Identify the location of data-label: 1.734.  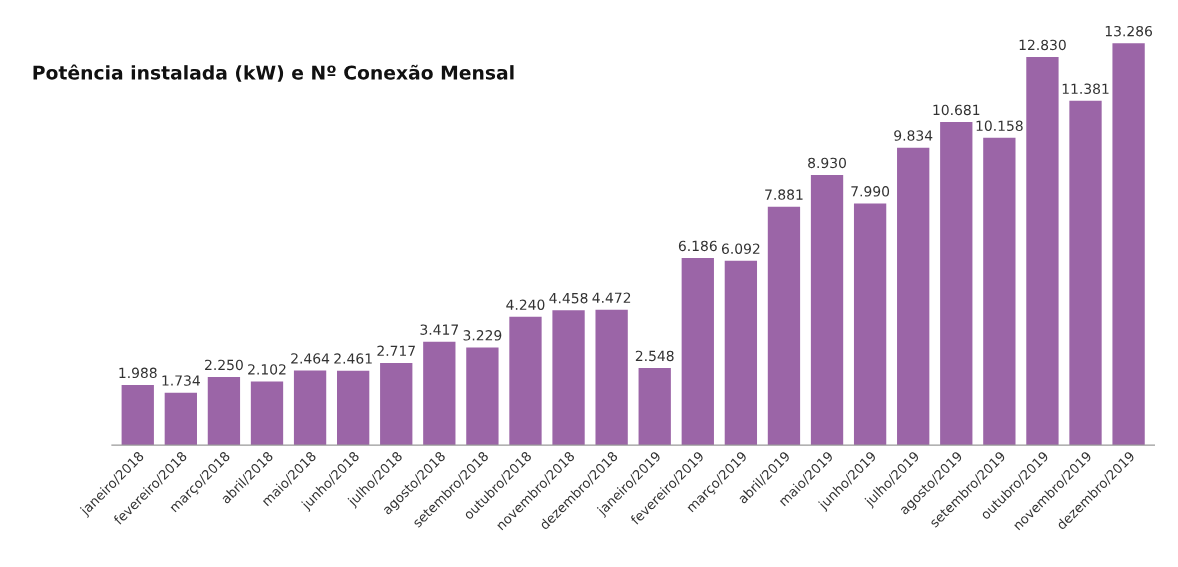
(181, 380).